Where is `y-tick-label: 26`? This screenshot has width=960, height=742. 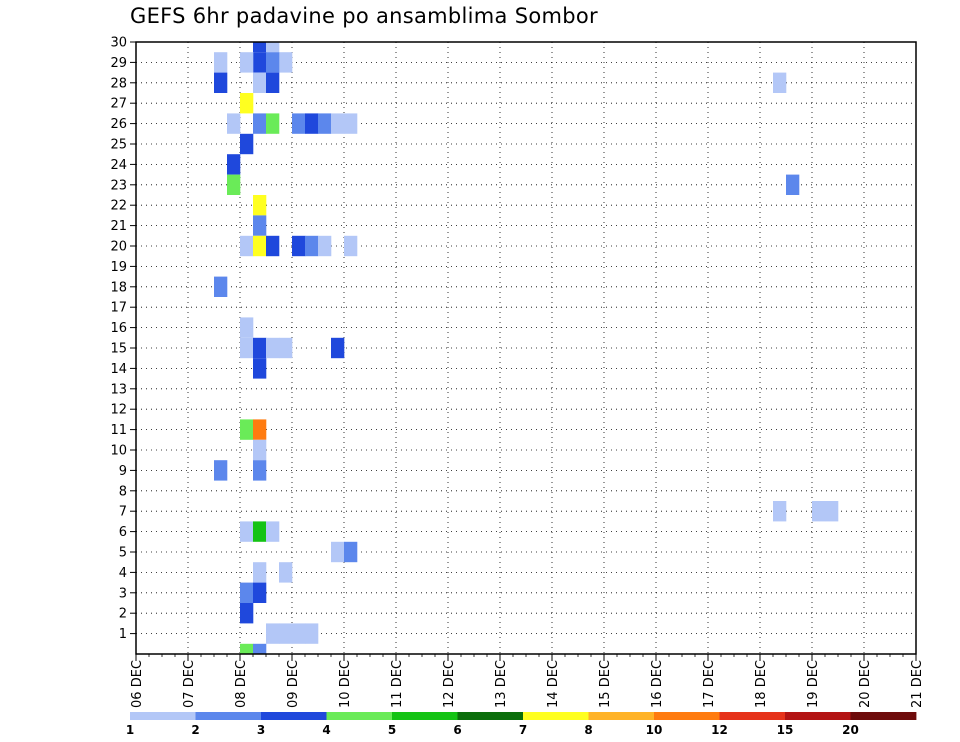 y-tick-label: 26 is located at coordinates (118, 124).